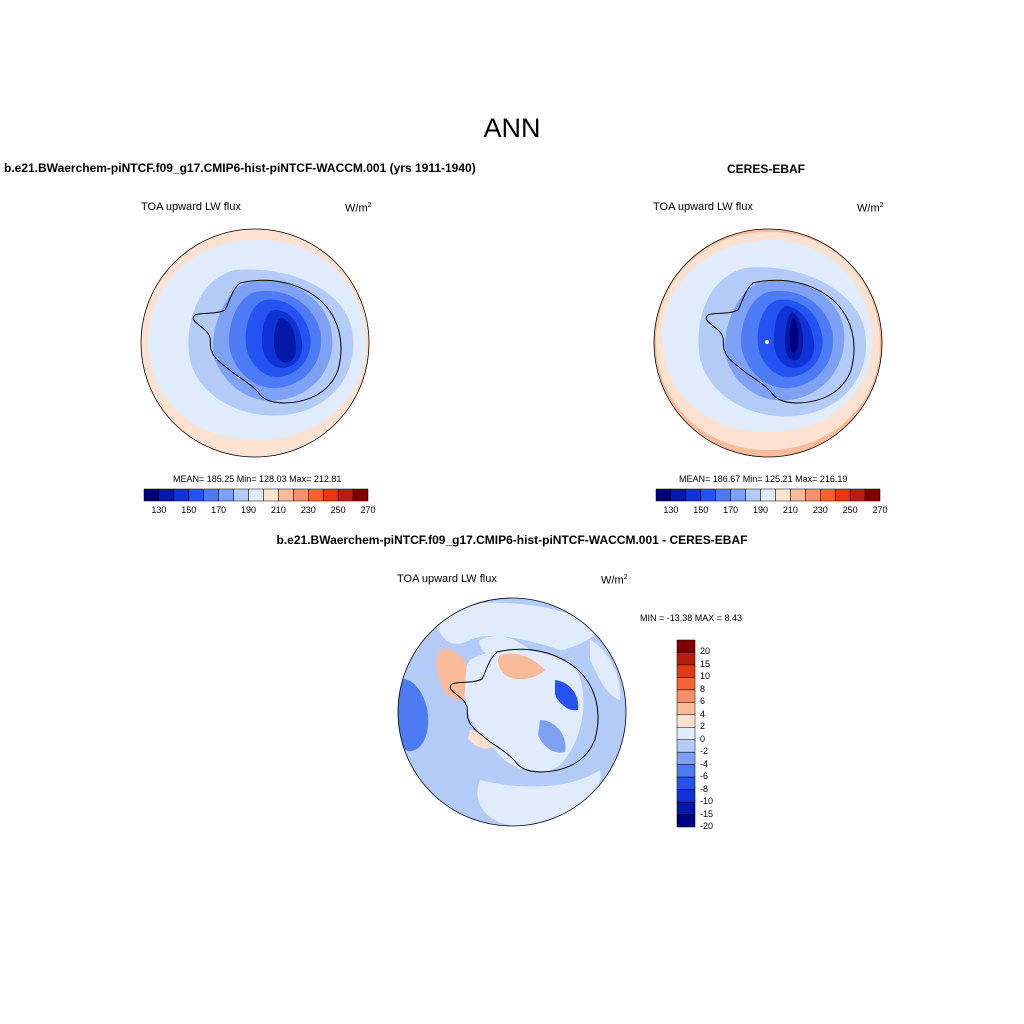 The width and height of the screenshot is (1024, 1024). I want to click on diff-polar-map, so click(512, 712).